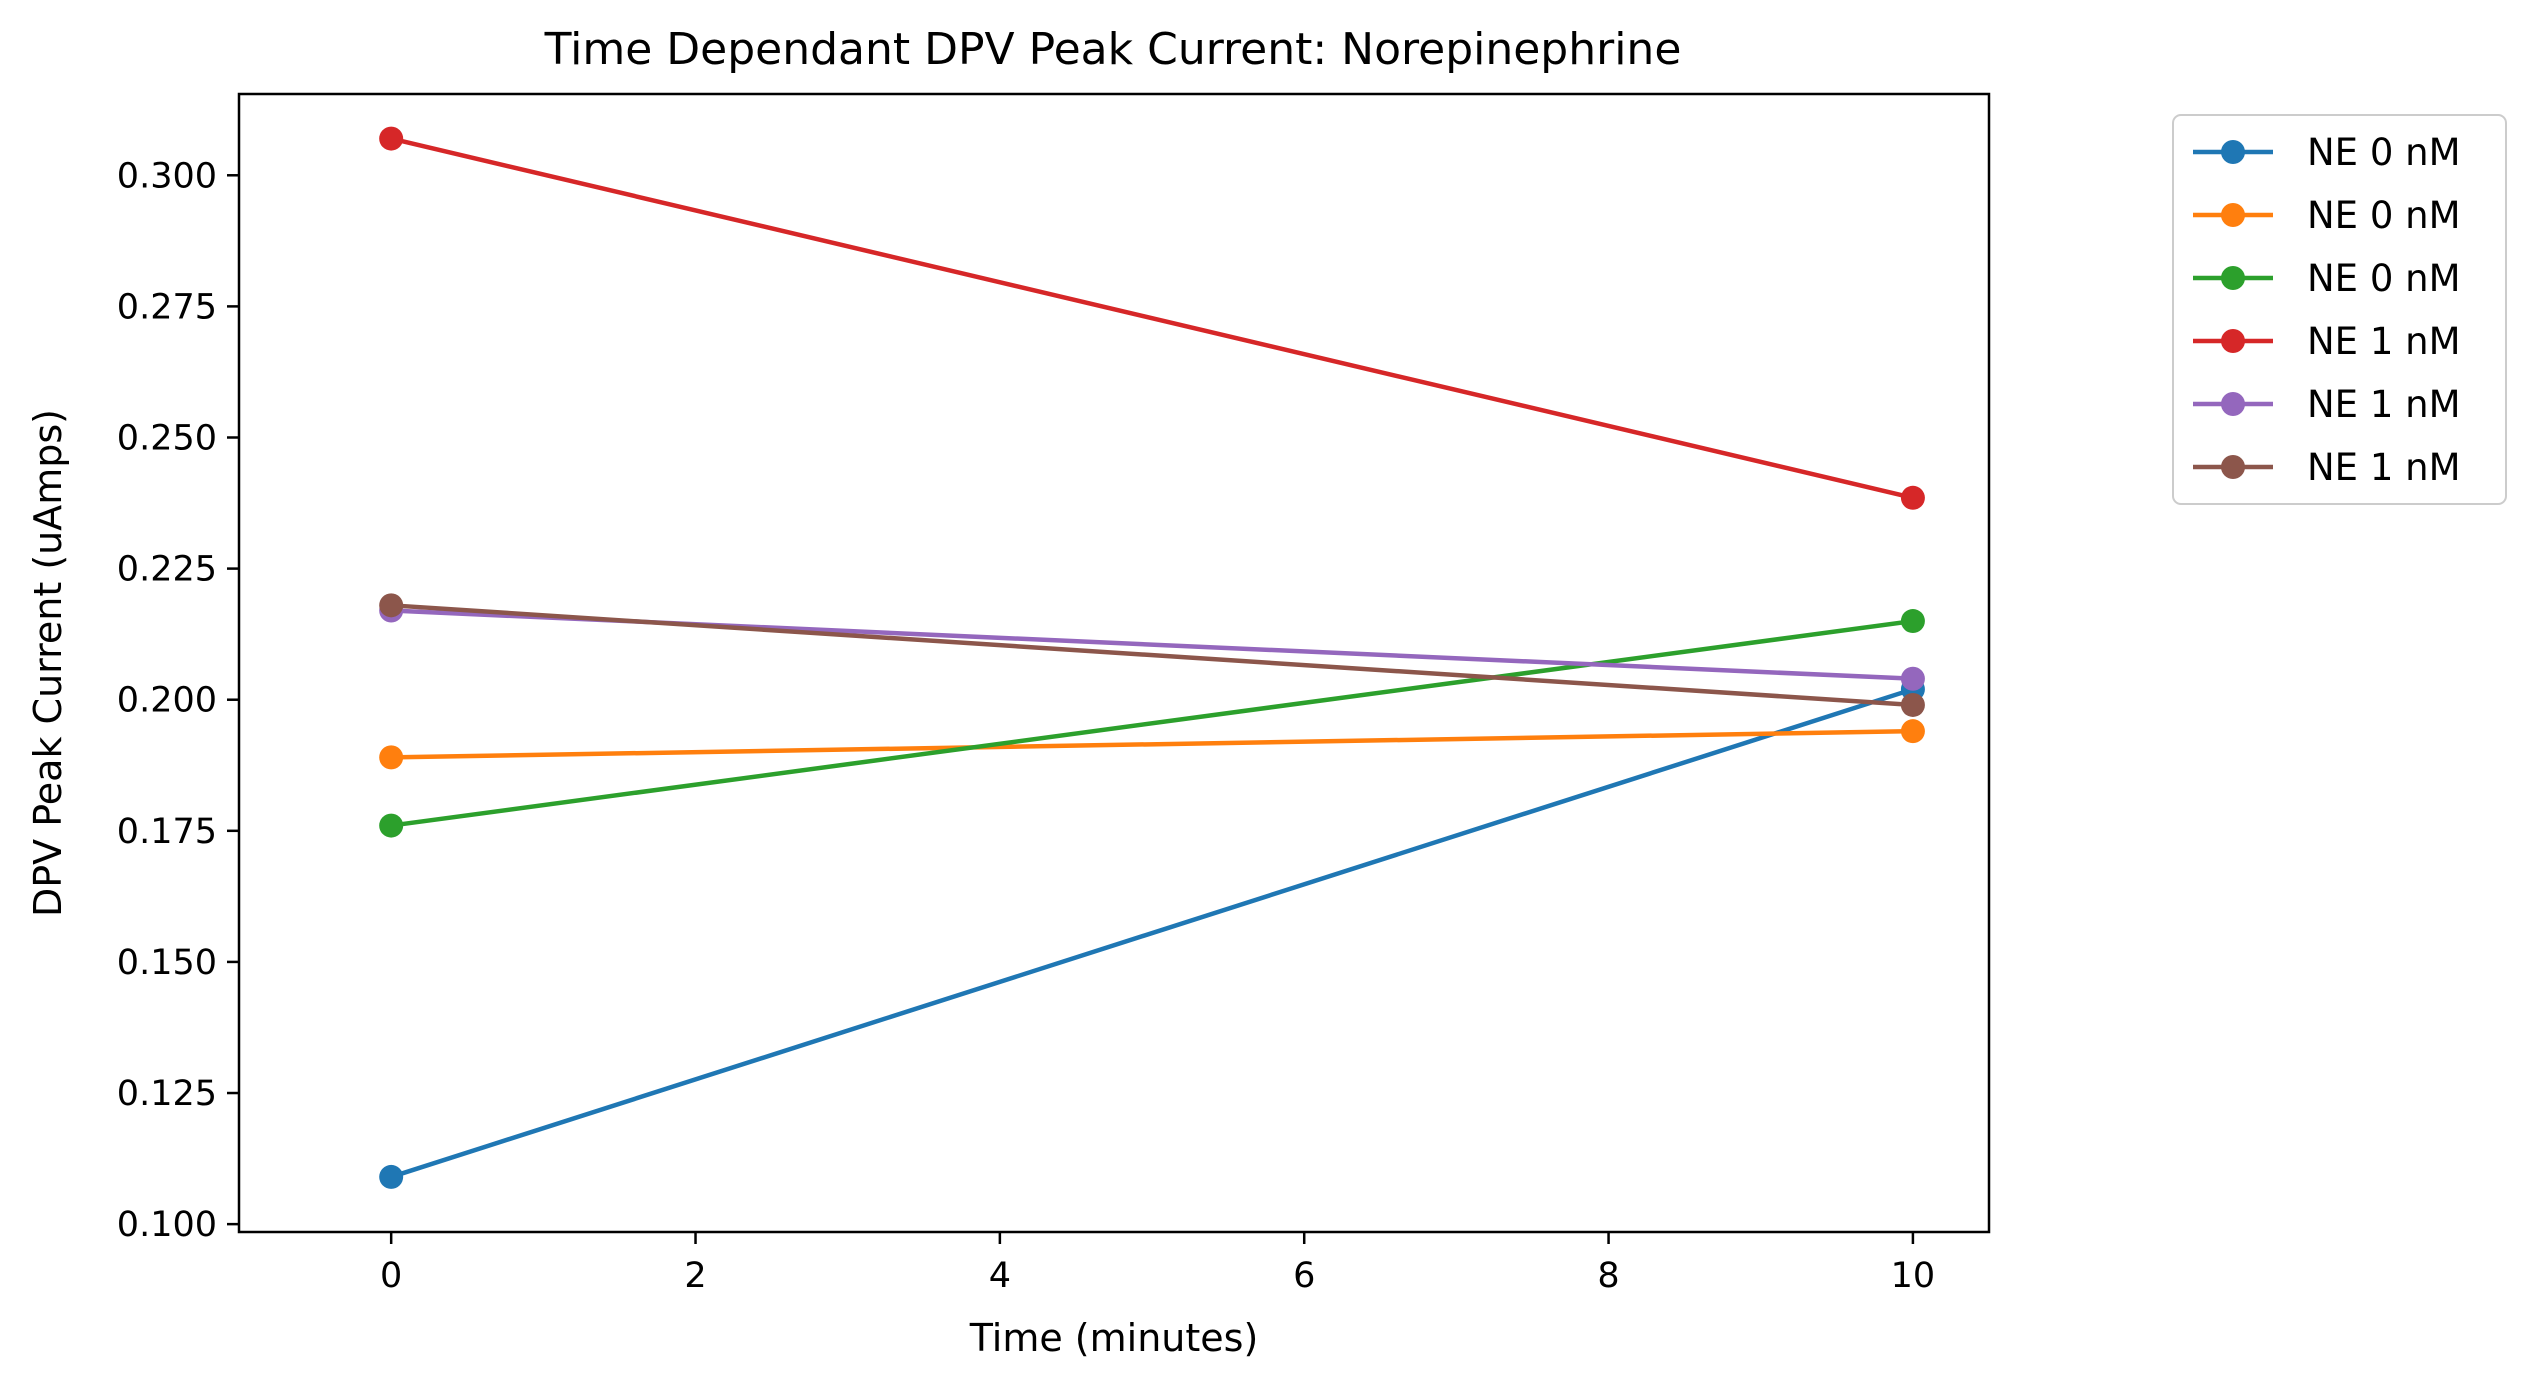 This screenshot has height=1385, width=2527. Describe the element at coordinates (391, 1276) in the screenshot. I see `x-tick-label: 0` at that location.